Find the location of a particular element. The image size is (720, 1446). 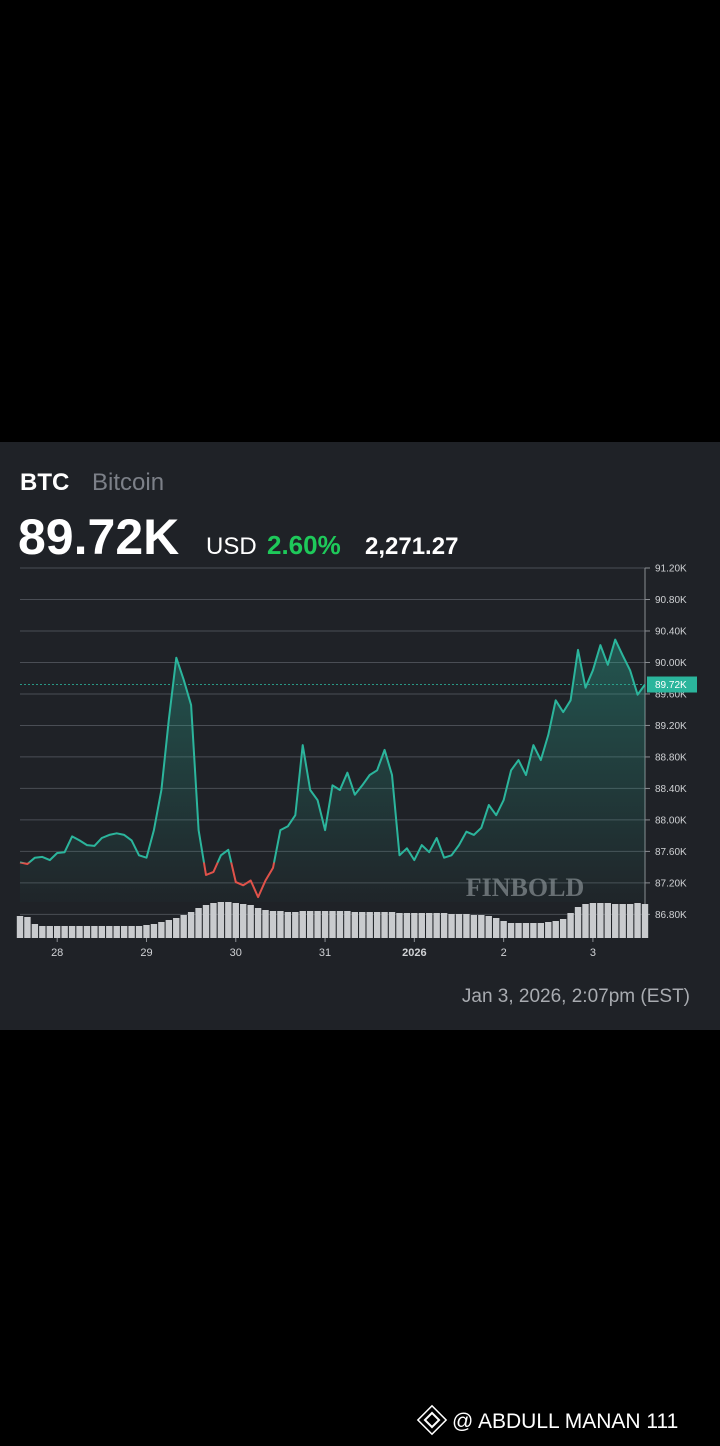

change-percent: 2.60% is located at coordinates (304, 545).